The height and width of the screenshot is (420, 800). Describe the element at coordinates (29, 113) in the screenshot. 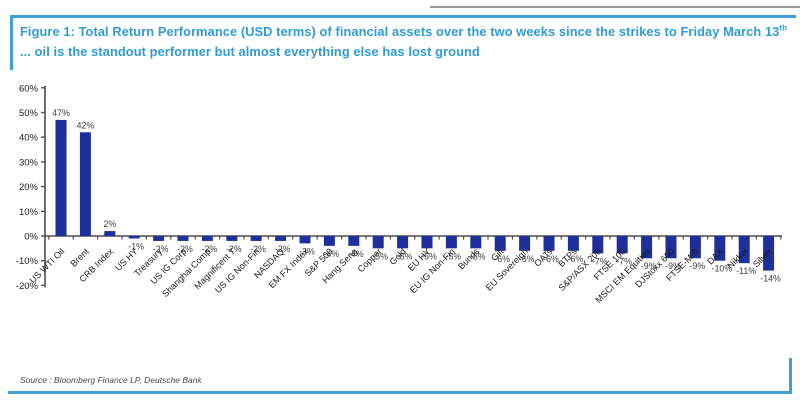

I see `y-axis-tick-label: 50%` at that location.